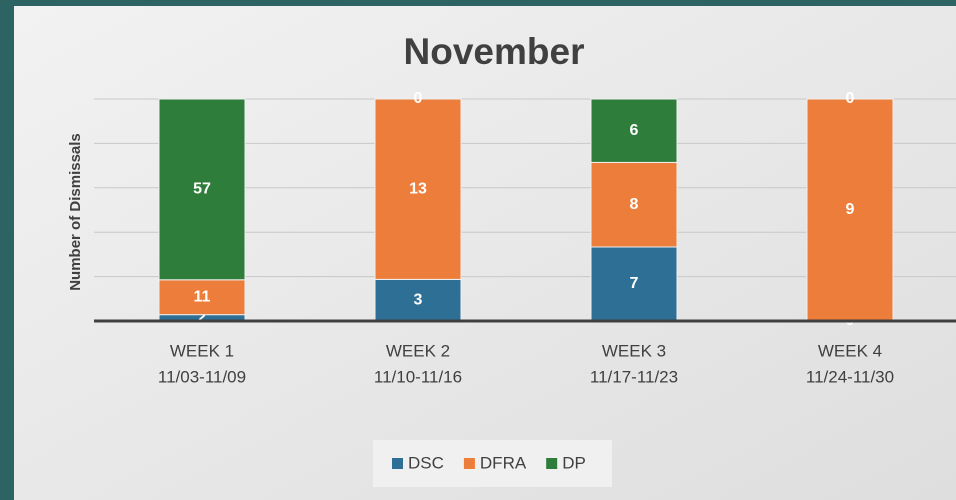 The width and height of the screenshot is (956, 500). Describe the element at coordinates (503, 462) in the screenshot. I see `legend-label: DFRA` at that location.